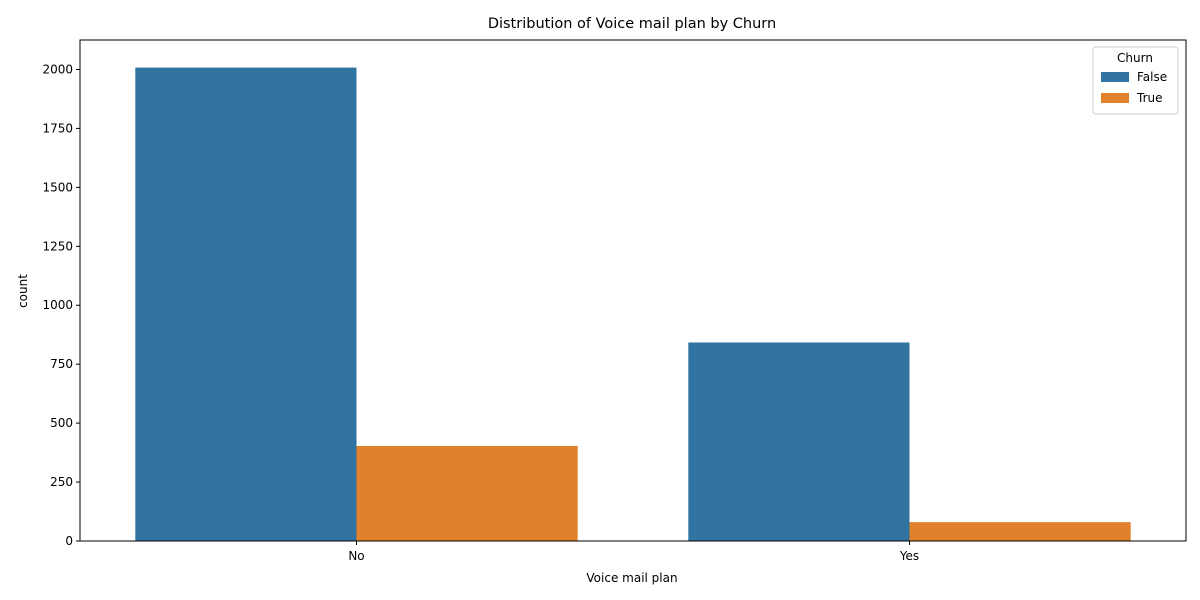  What do you see at coordinates (57, 246) in the screenshot?
I see `y-tick-label: 1250` at bounding box center [57, 246].